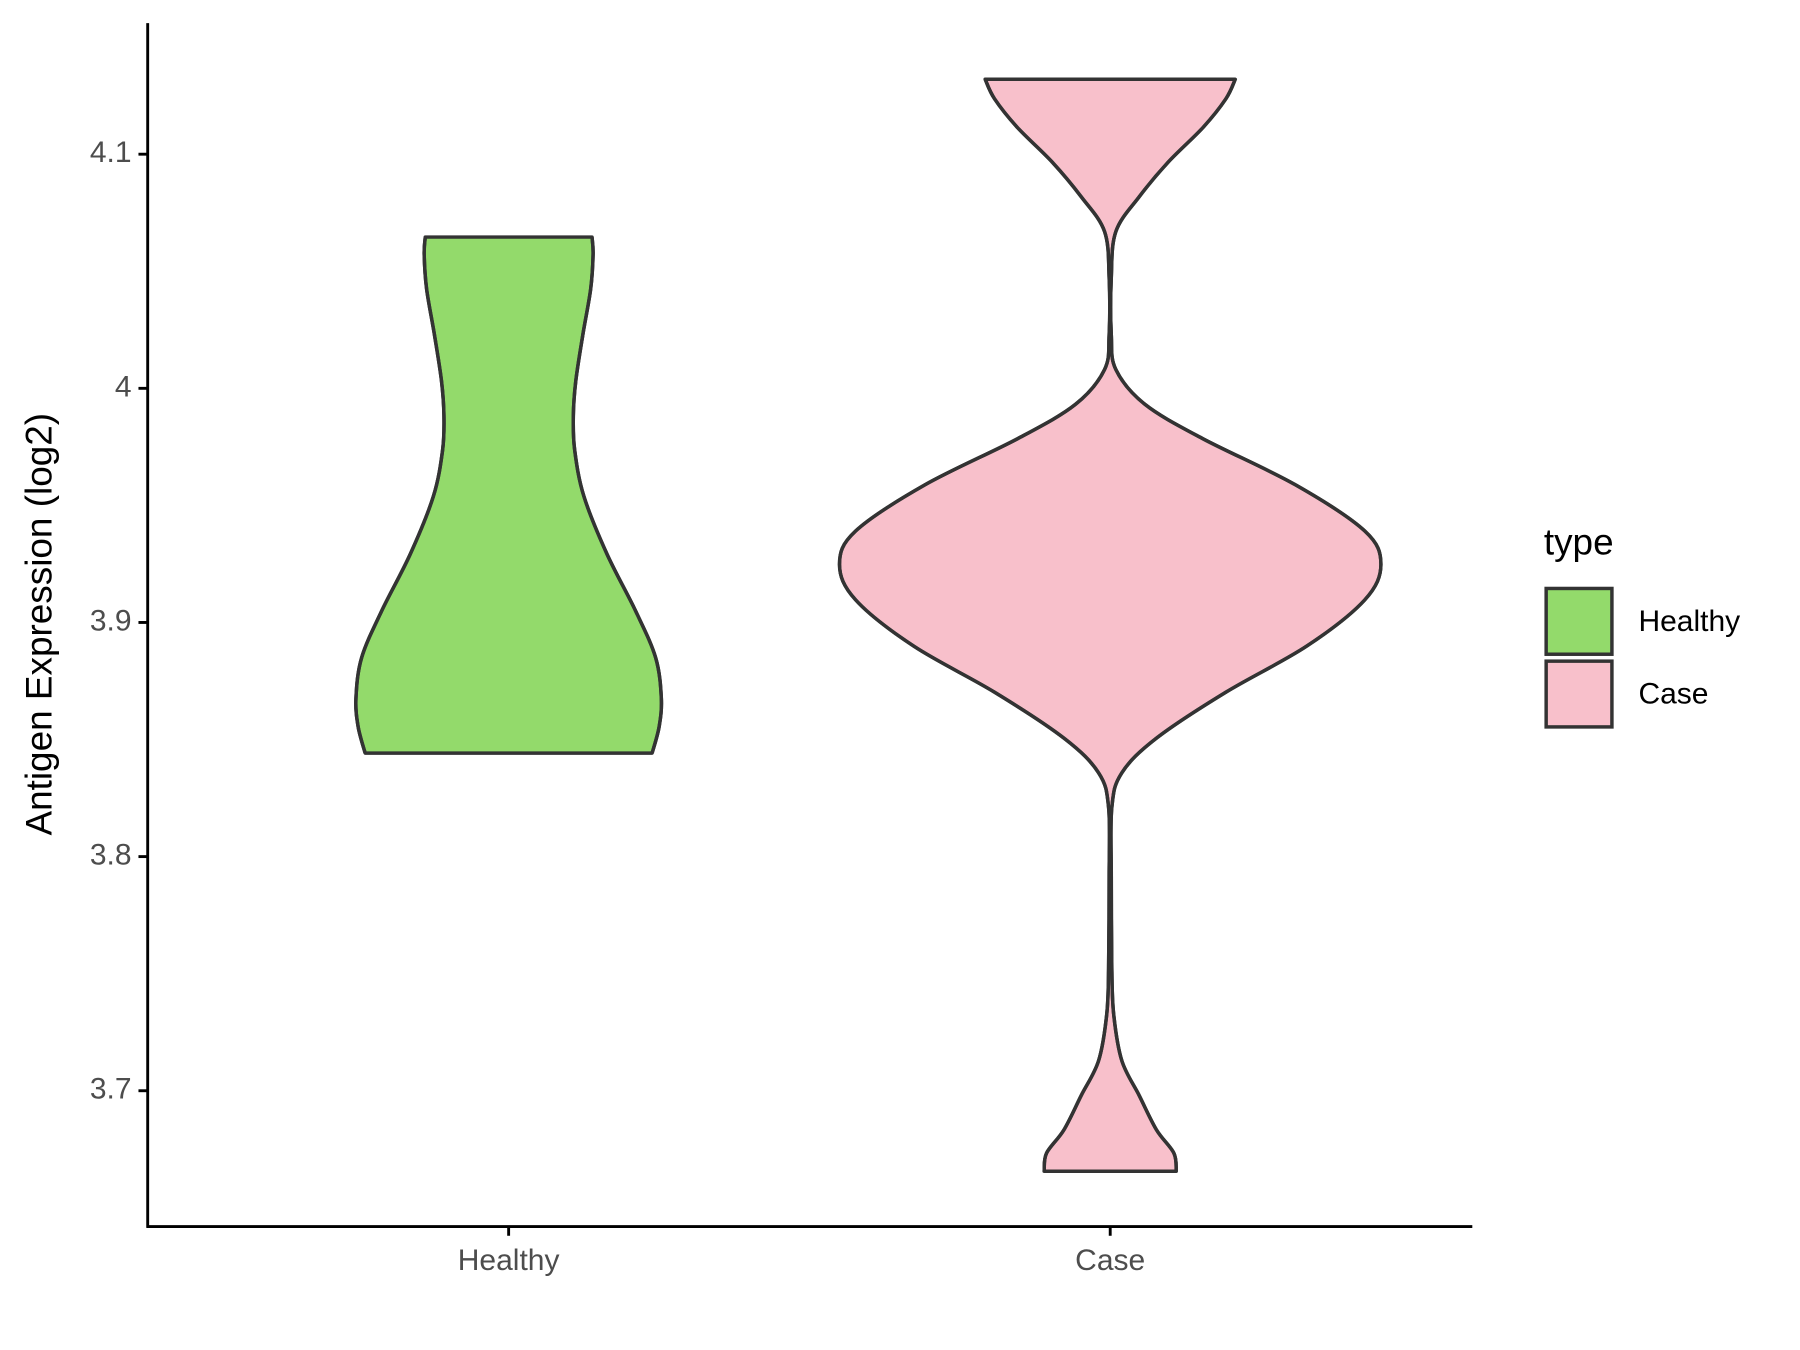  I want to click on y-tick-label: 4.1, so click(111, 152).